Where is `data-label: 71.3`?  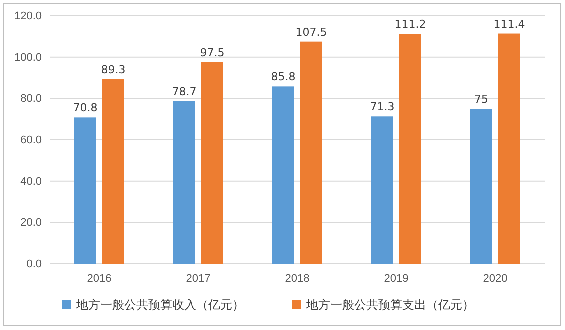
data-label: 71.3 is located at coordinates (382, 107).